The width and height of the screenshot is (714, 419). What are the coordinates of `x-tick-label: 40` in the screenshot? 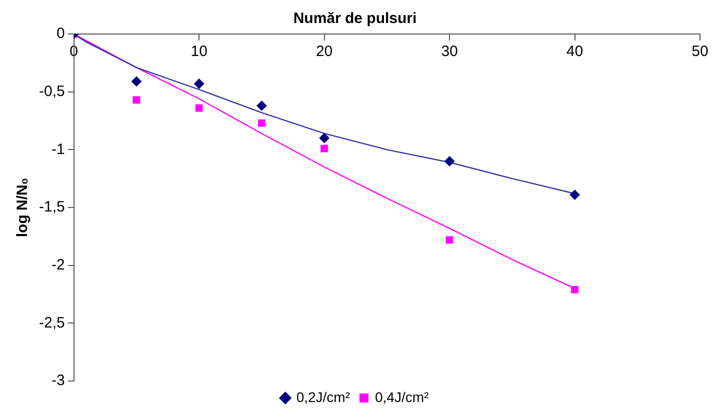 It's located at (575, 51).